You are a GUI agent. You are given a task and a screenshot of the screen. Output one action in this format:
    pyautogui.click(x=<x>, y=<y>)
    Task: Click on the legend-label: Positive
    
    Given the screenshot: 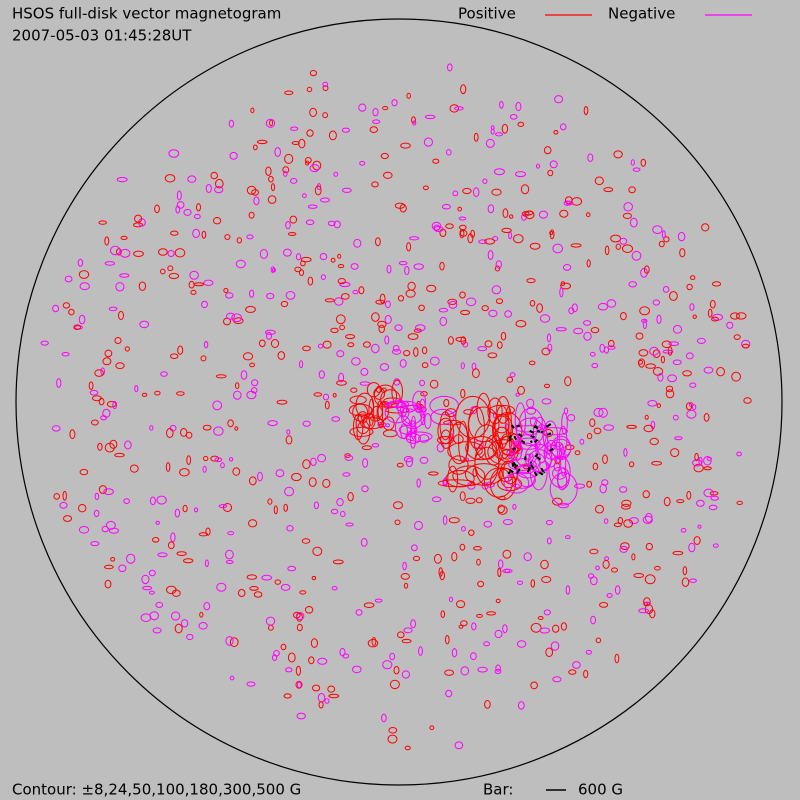 What is the action you would take?
    pyautogui.click(x=487, y=14)
    